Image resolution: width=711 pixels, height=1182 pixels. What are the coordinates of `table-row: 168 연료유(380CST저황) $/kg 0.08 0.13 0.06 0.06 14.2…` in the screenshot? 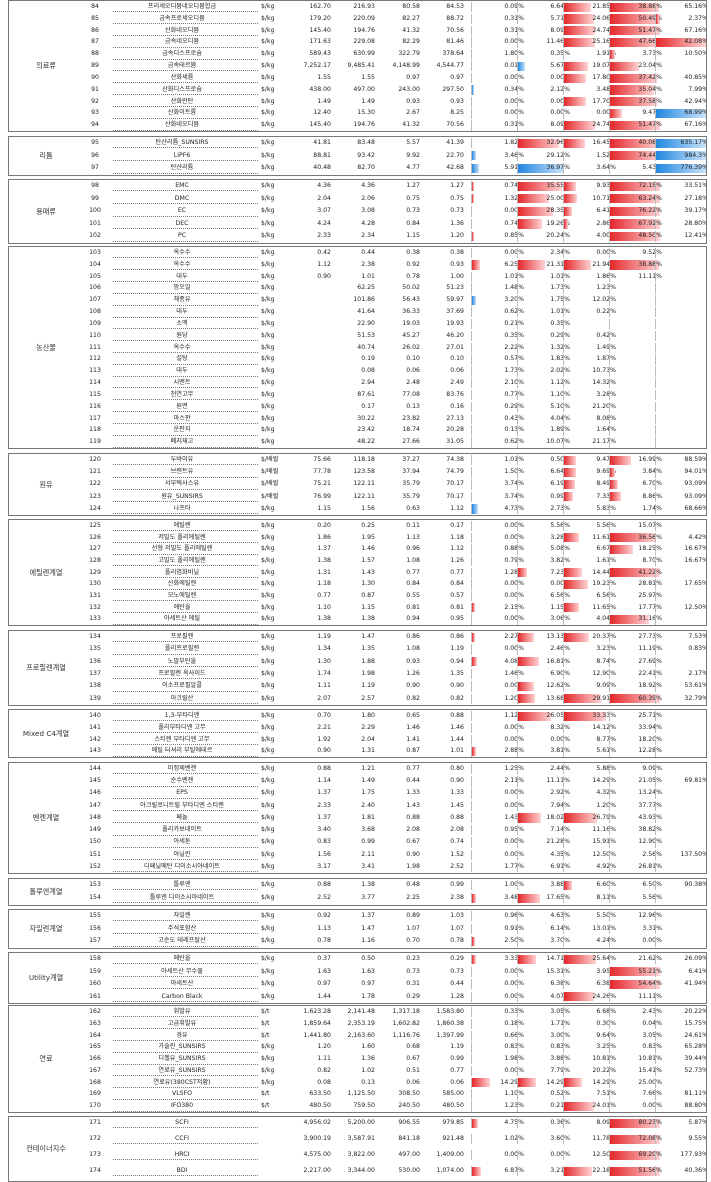 It's located at (394, 1083).